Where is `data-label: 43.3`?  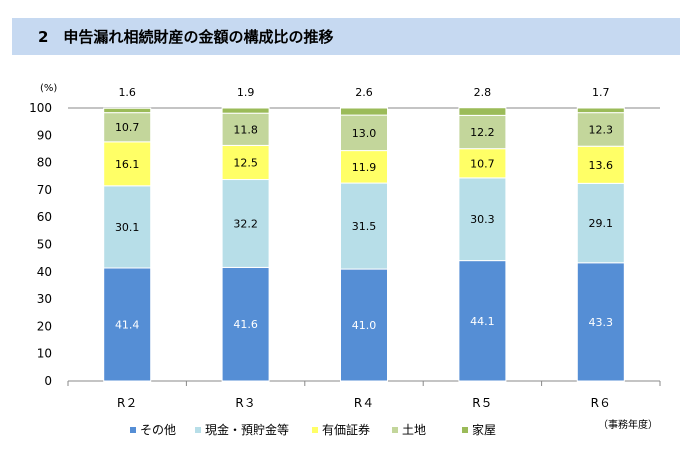
data-label: 43.3 is located at coordinates (601, 322).